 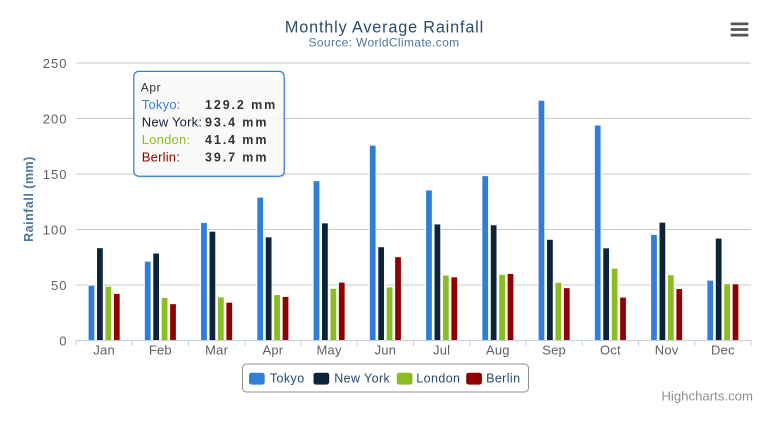 What do you see at coordinates (384, 43) in the screenshot?
I see `svg-text: Source: WorldClimate.com` at bounding box center [384, 43].